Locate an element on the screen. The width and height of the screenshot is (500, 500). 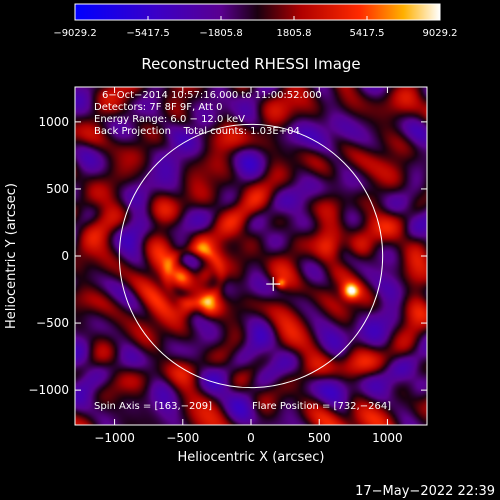
colorbar-tick-label: 9029.2 is located at coordinates (440, 33).